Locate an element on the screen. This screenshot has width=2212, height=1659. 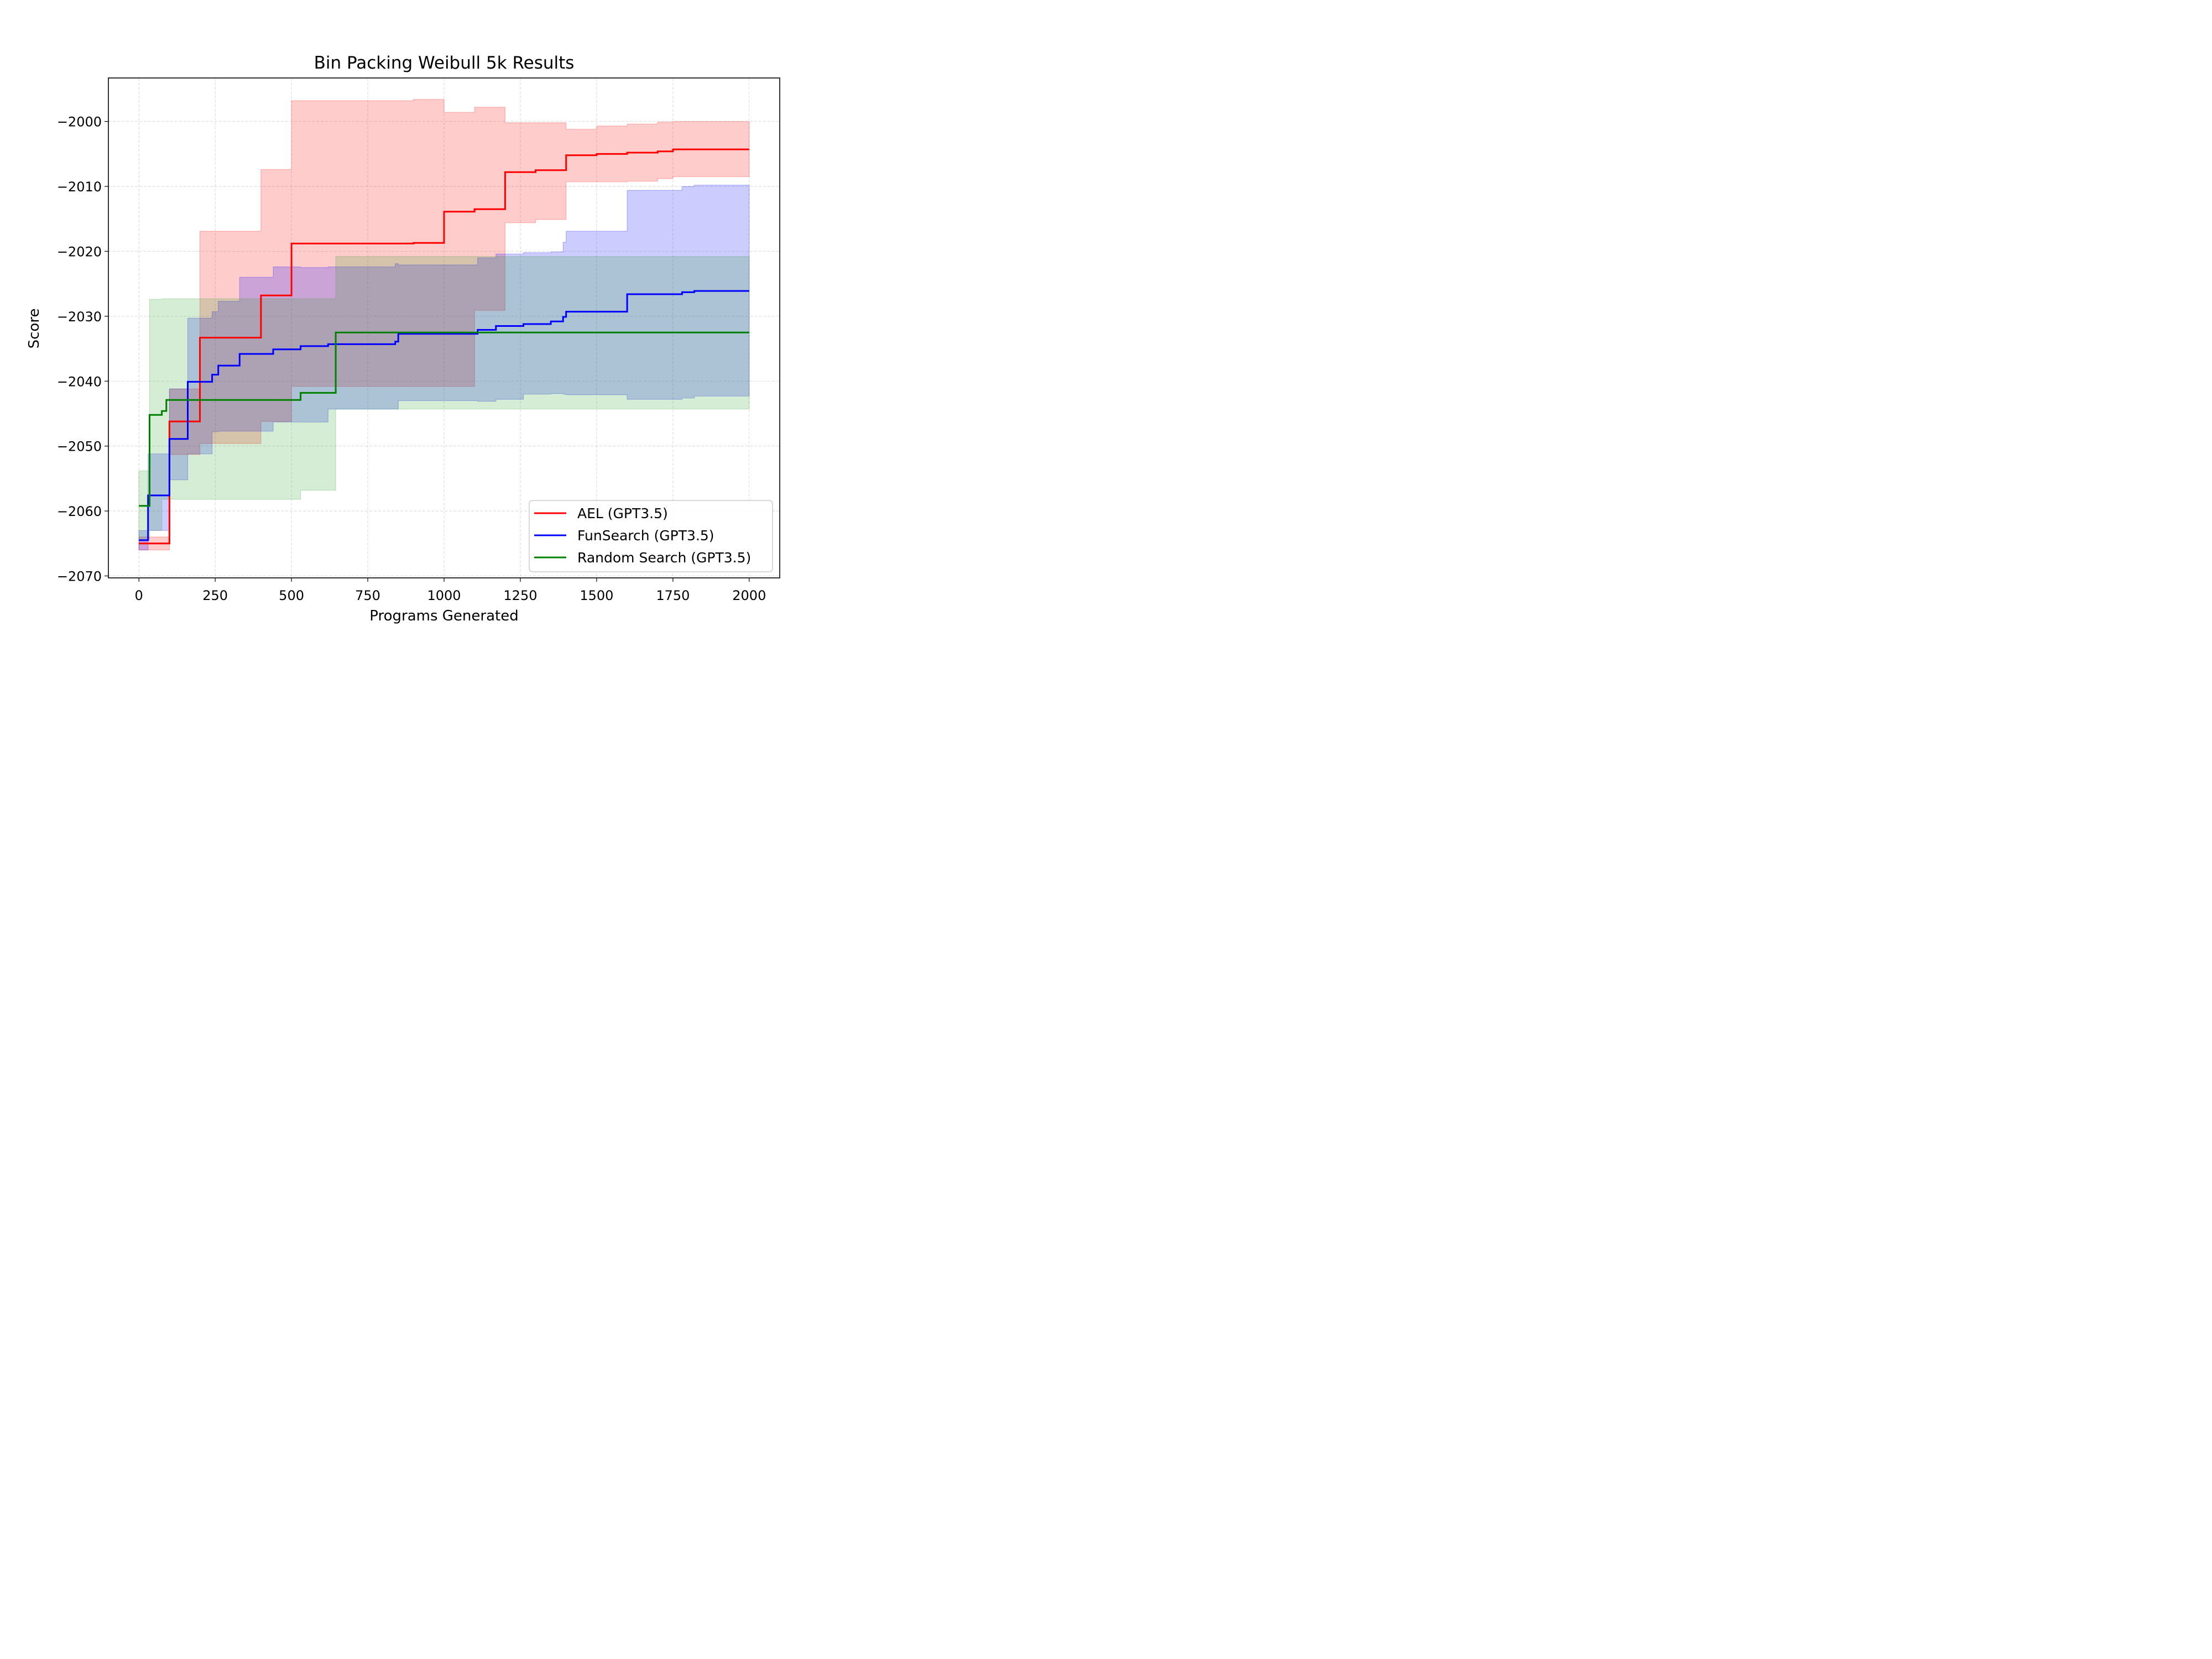
y-axis-label: Score is located at coordinates (34, 329).